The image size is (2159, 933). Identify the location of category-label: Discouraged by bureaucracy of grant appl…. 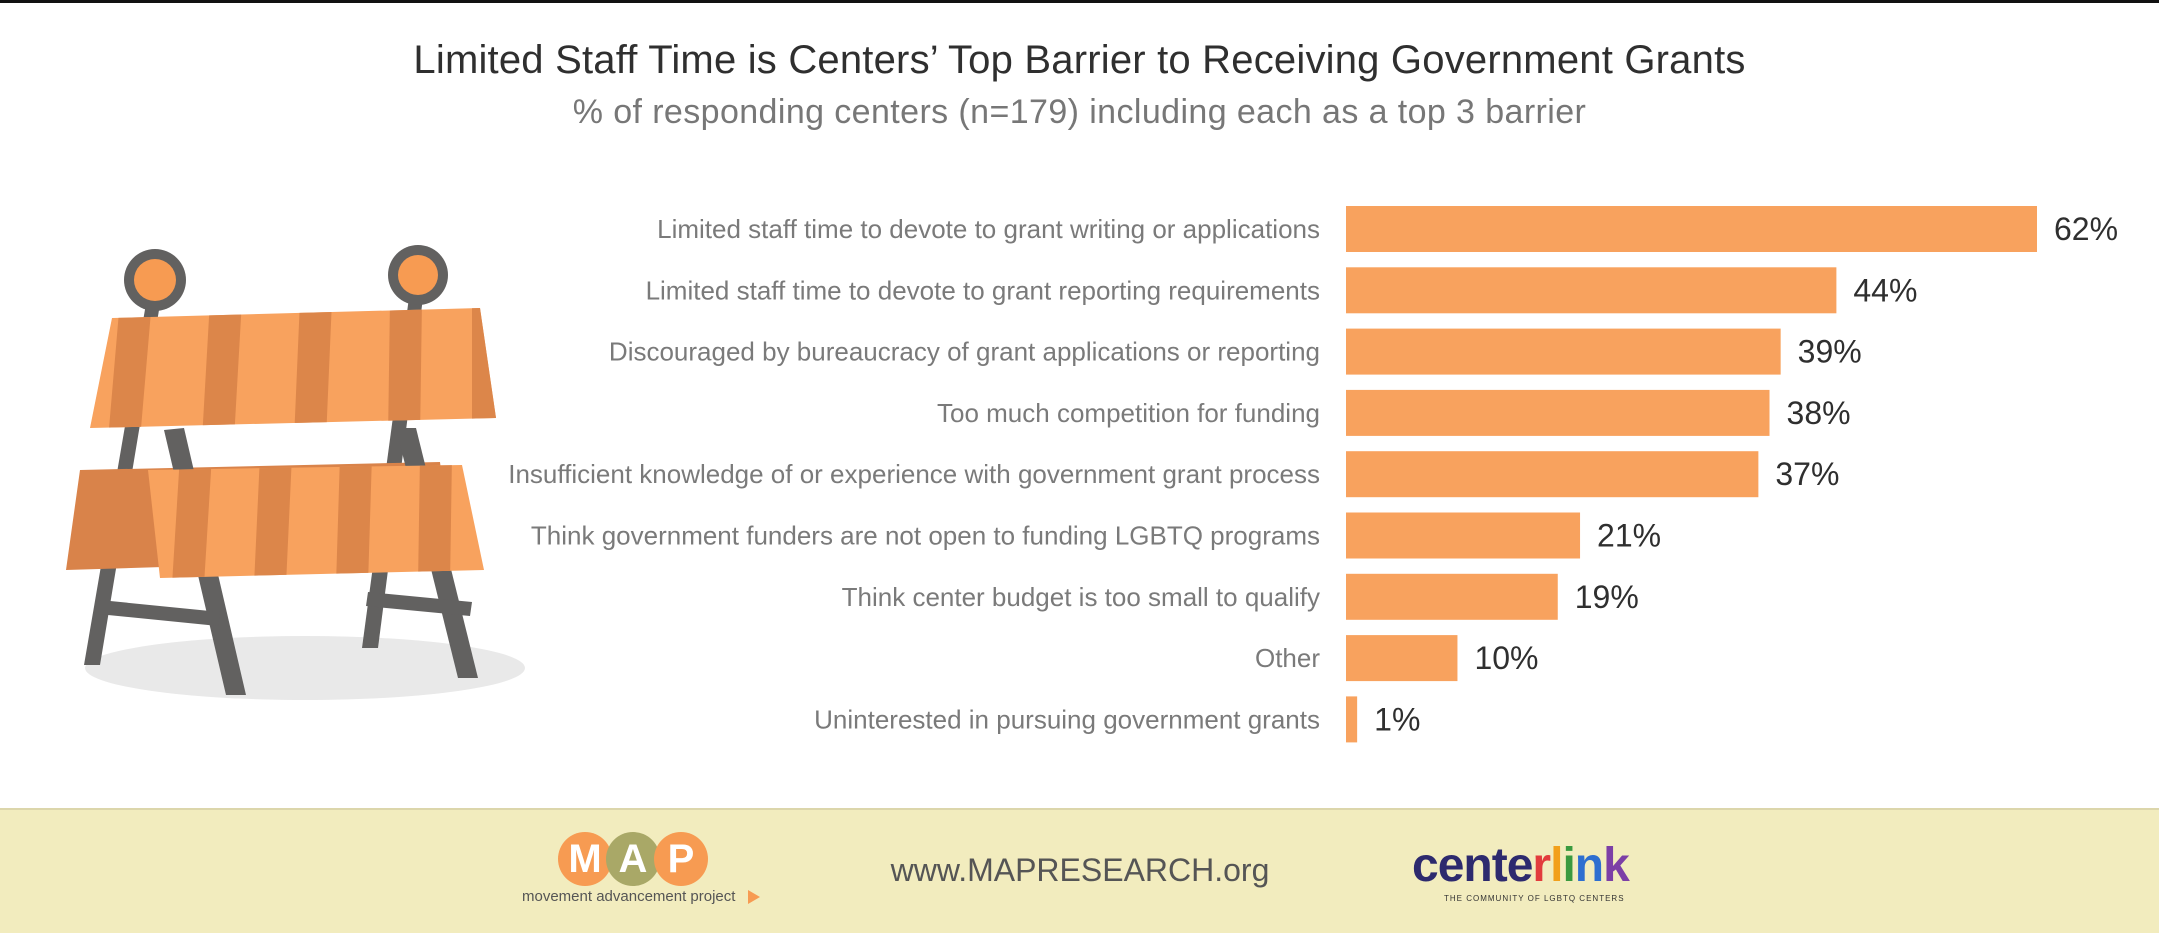
(964, 352).